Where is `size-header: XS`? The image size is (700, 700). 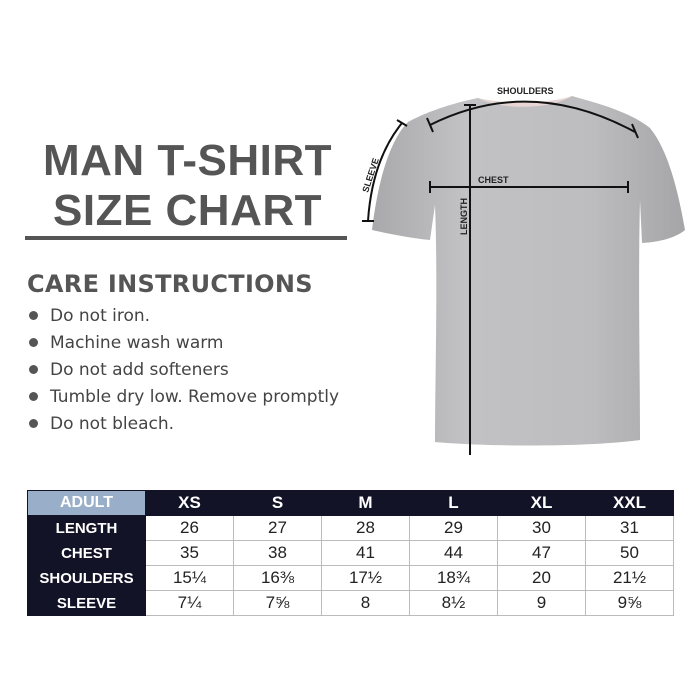
size-header: XS is located at coordinates (189, 503).